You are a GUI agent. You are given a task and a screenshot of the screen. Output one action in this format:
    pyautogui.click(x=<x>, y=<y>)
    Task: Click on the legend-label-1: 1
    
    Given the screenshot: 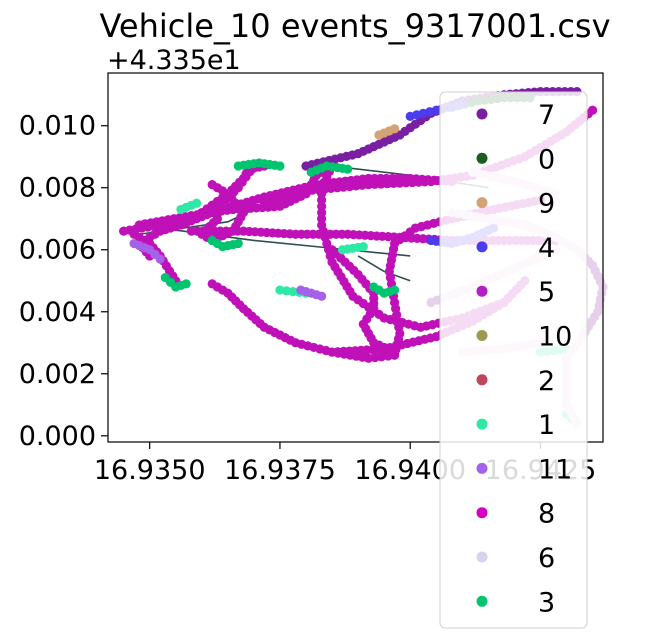 What is the action you would take?
    pyautogui.click(x=546, y=425)
    